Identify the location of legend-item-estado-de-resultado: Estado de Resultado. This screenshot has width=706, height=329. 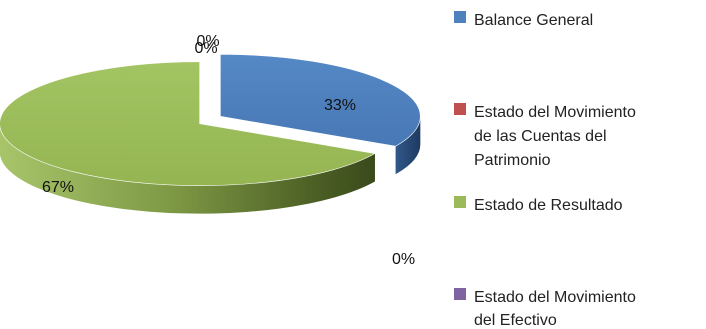
(538, 205).